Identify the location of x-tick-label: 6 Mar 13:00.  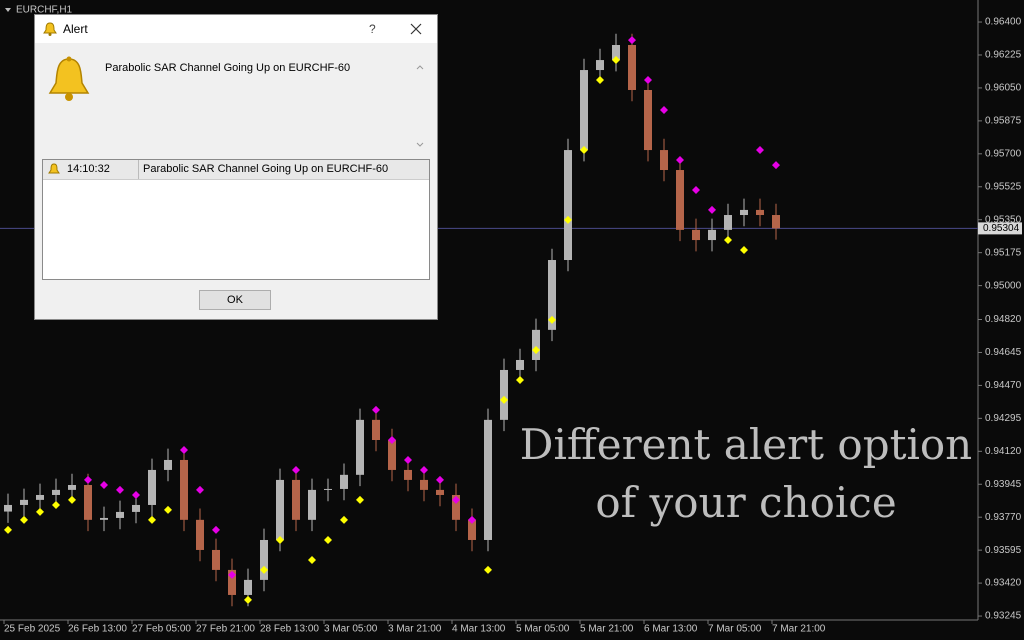
(671, 629).